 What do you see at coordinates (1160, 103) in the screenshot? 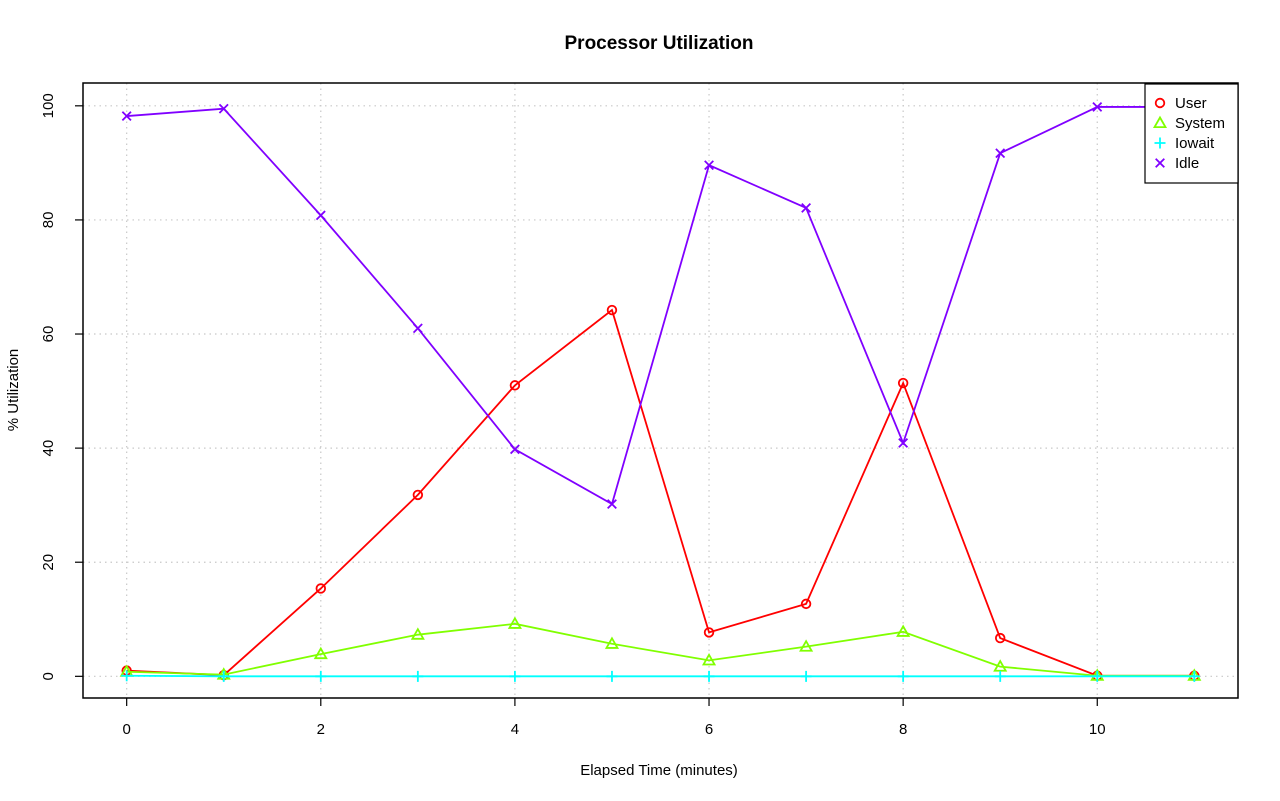
I see `legend-marker-user` at bounding box center [1160, 103].